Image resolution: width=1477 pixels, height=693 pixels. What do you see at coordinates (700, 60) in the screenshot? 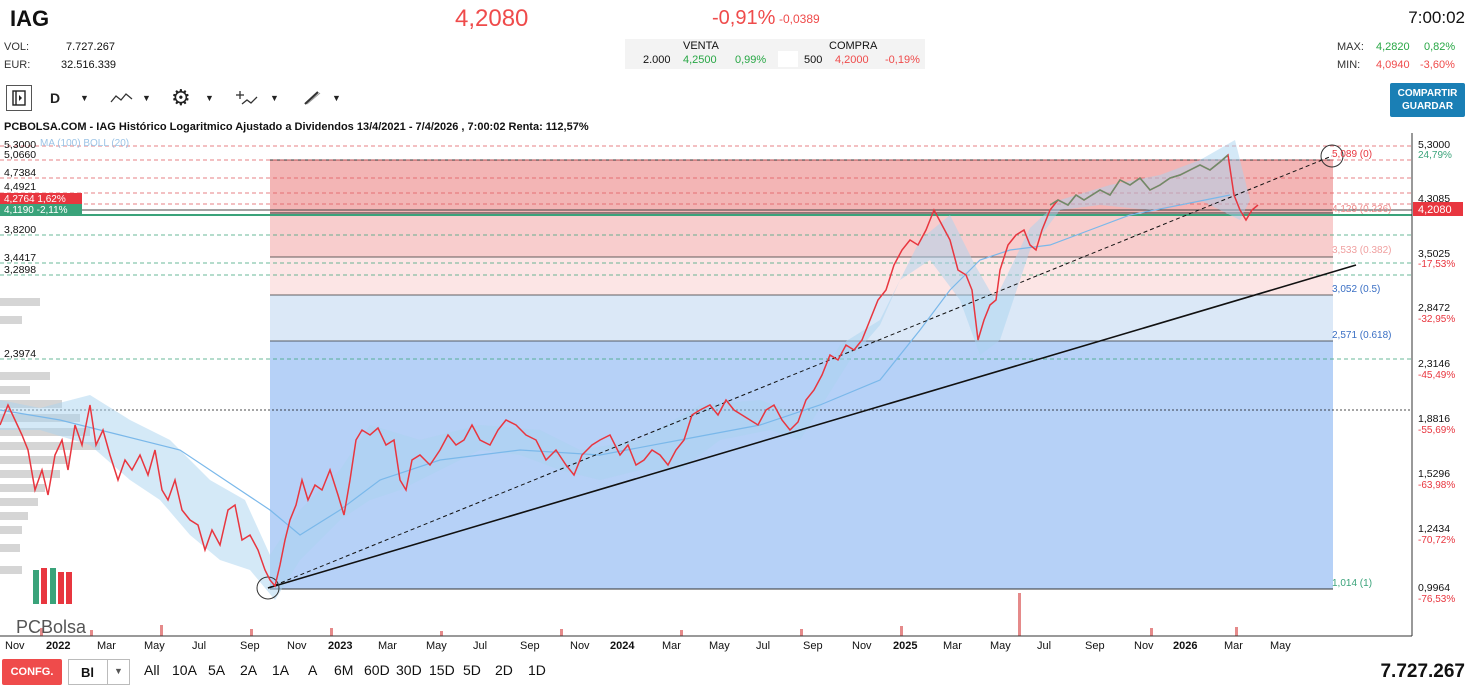
I see `sell-price: 4,2500` at bounding box center [700, 60].